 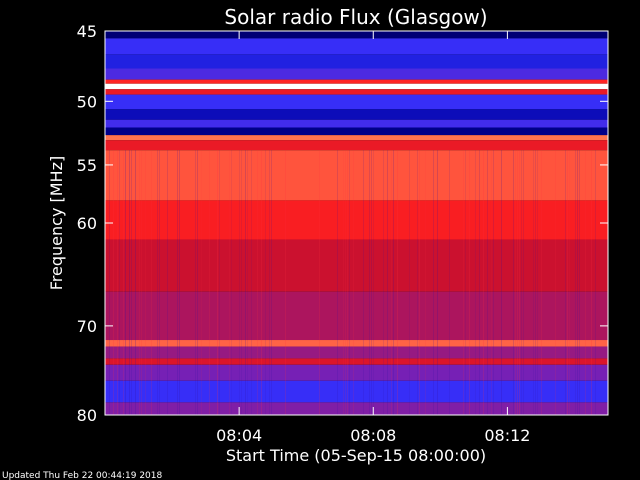 What do you see at coordinates (56, 223) in the screenshot?
I see `y-axis-label: Frequency [MHz]` at bounding box center [56, 223].